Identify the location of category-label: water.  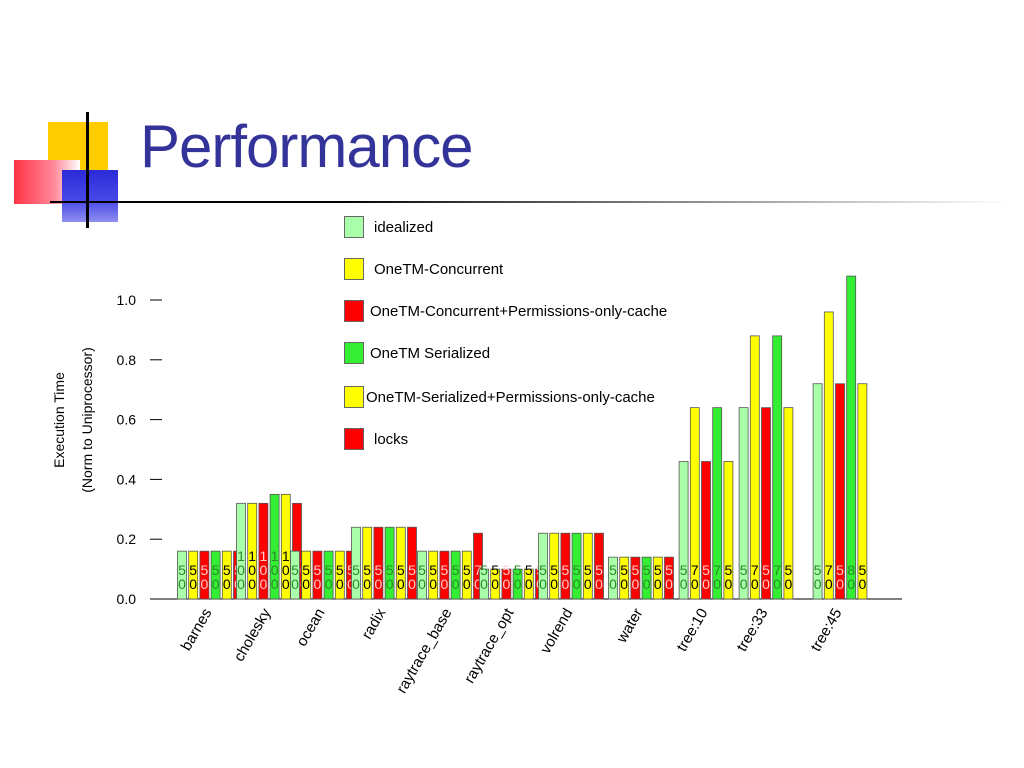
(630, 626).